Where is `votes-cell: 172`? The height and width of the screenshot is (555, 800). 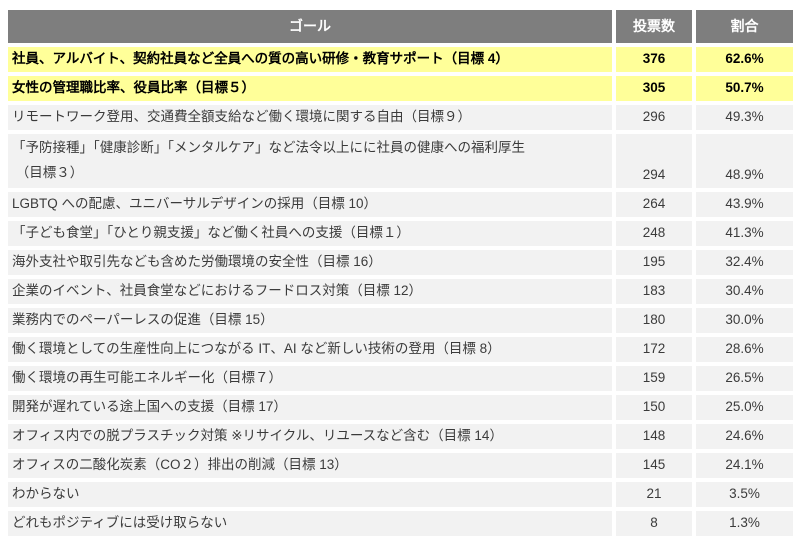 votes-cell: 172 is located at coordinates (654, 349).